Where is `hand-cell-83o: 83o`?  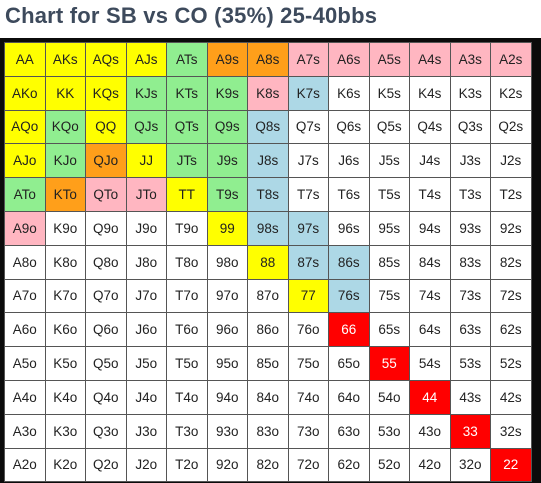 hand-cell-83o: 83o is located at coordinates (268, 431).